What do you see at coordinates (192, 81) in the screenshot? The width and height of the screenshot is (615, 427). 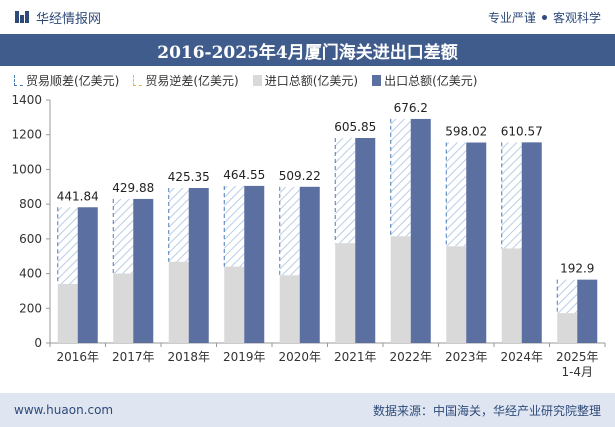 I see `legend-label-deficit: 贸易逆差(亿美元)` at bounding box center [192, 81].